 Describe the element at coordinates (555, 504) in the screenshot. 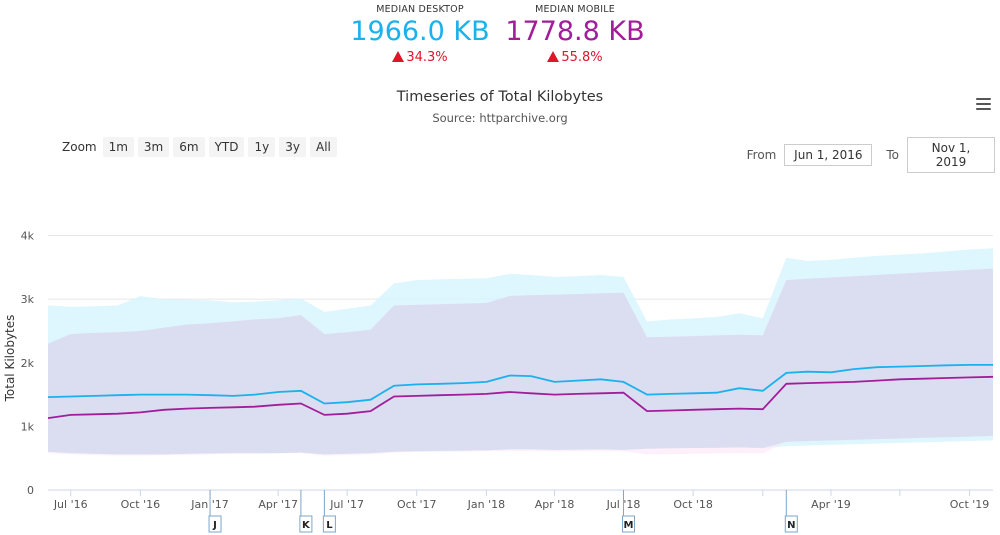

I see `x-tick-label: Apr '18` at that location.